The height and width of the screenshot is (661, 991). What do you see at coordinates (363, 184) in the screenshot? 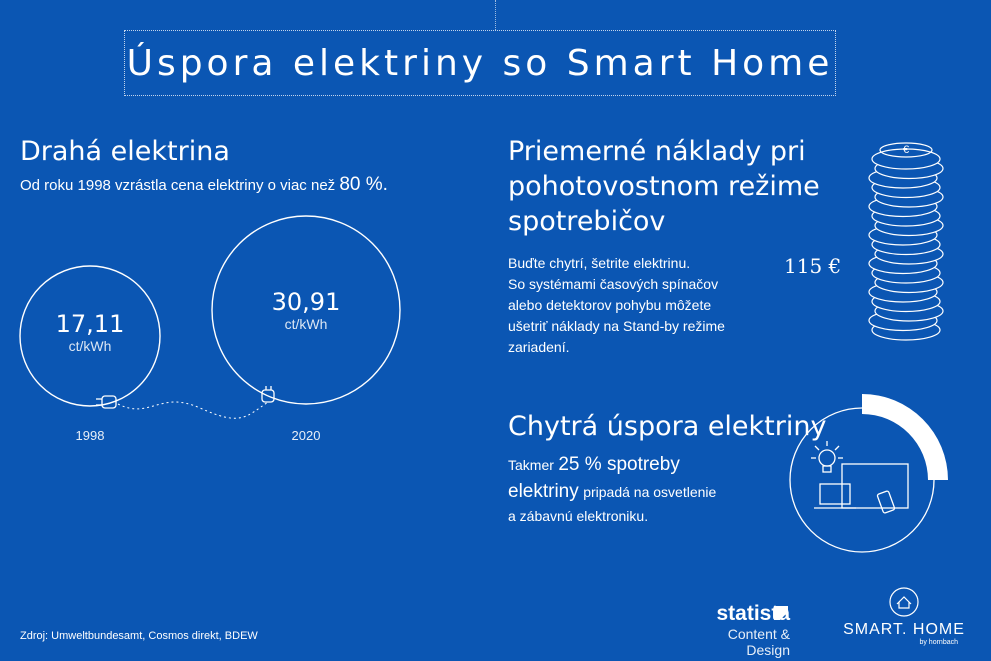
I see `left-text-highlight: 80 %.` at bounding box center [363, 184].